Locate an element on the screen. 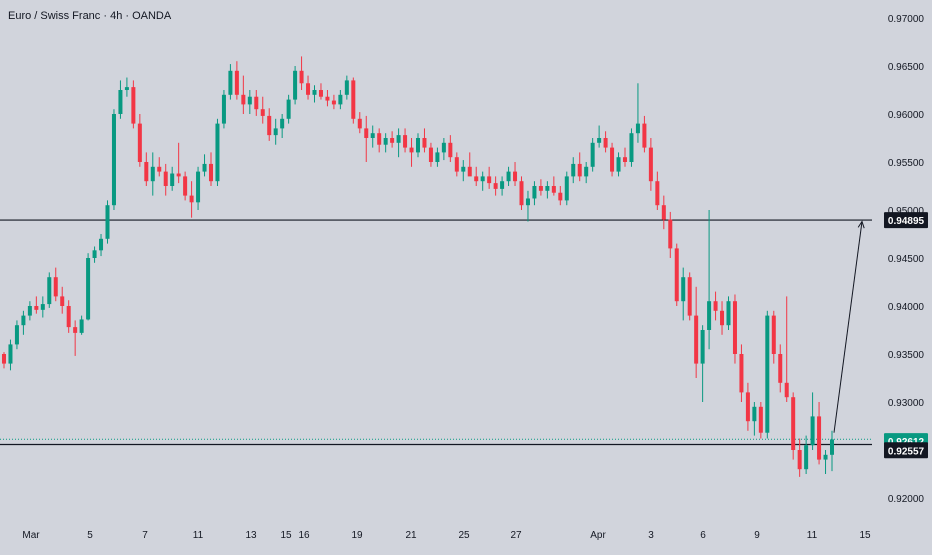  arrow-line is located at coordinates (848, 327).